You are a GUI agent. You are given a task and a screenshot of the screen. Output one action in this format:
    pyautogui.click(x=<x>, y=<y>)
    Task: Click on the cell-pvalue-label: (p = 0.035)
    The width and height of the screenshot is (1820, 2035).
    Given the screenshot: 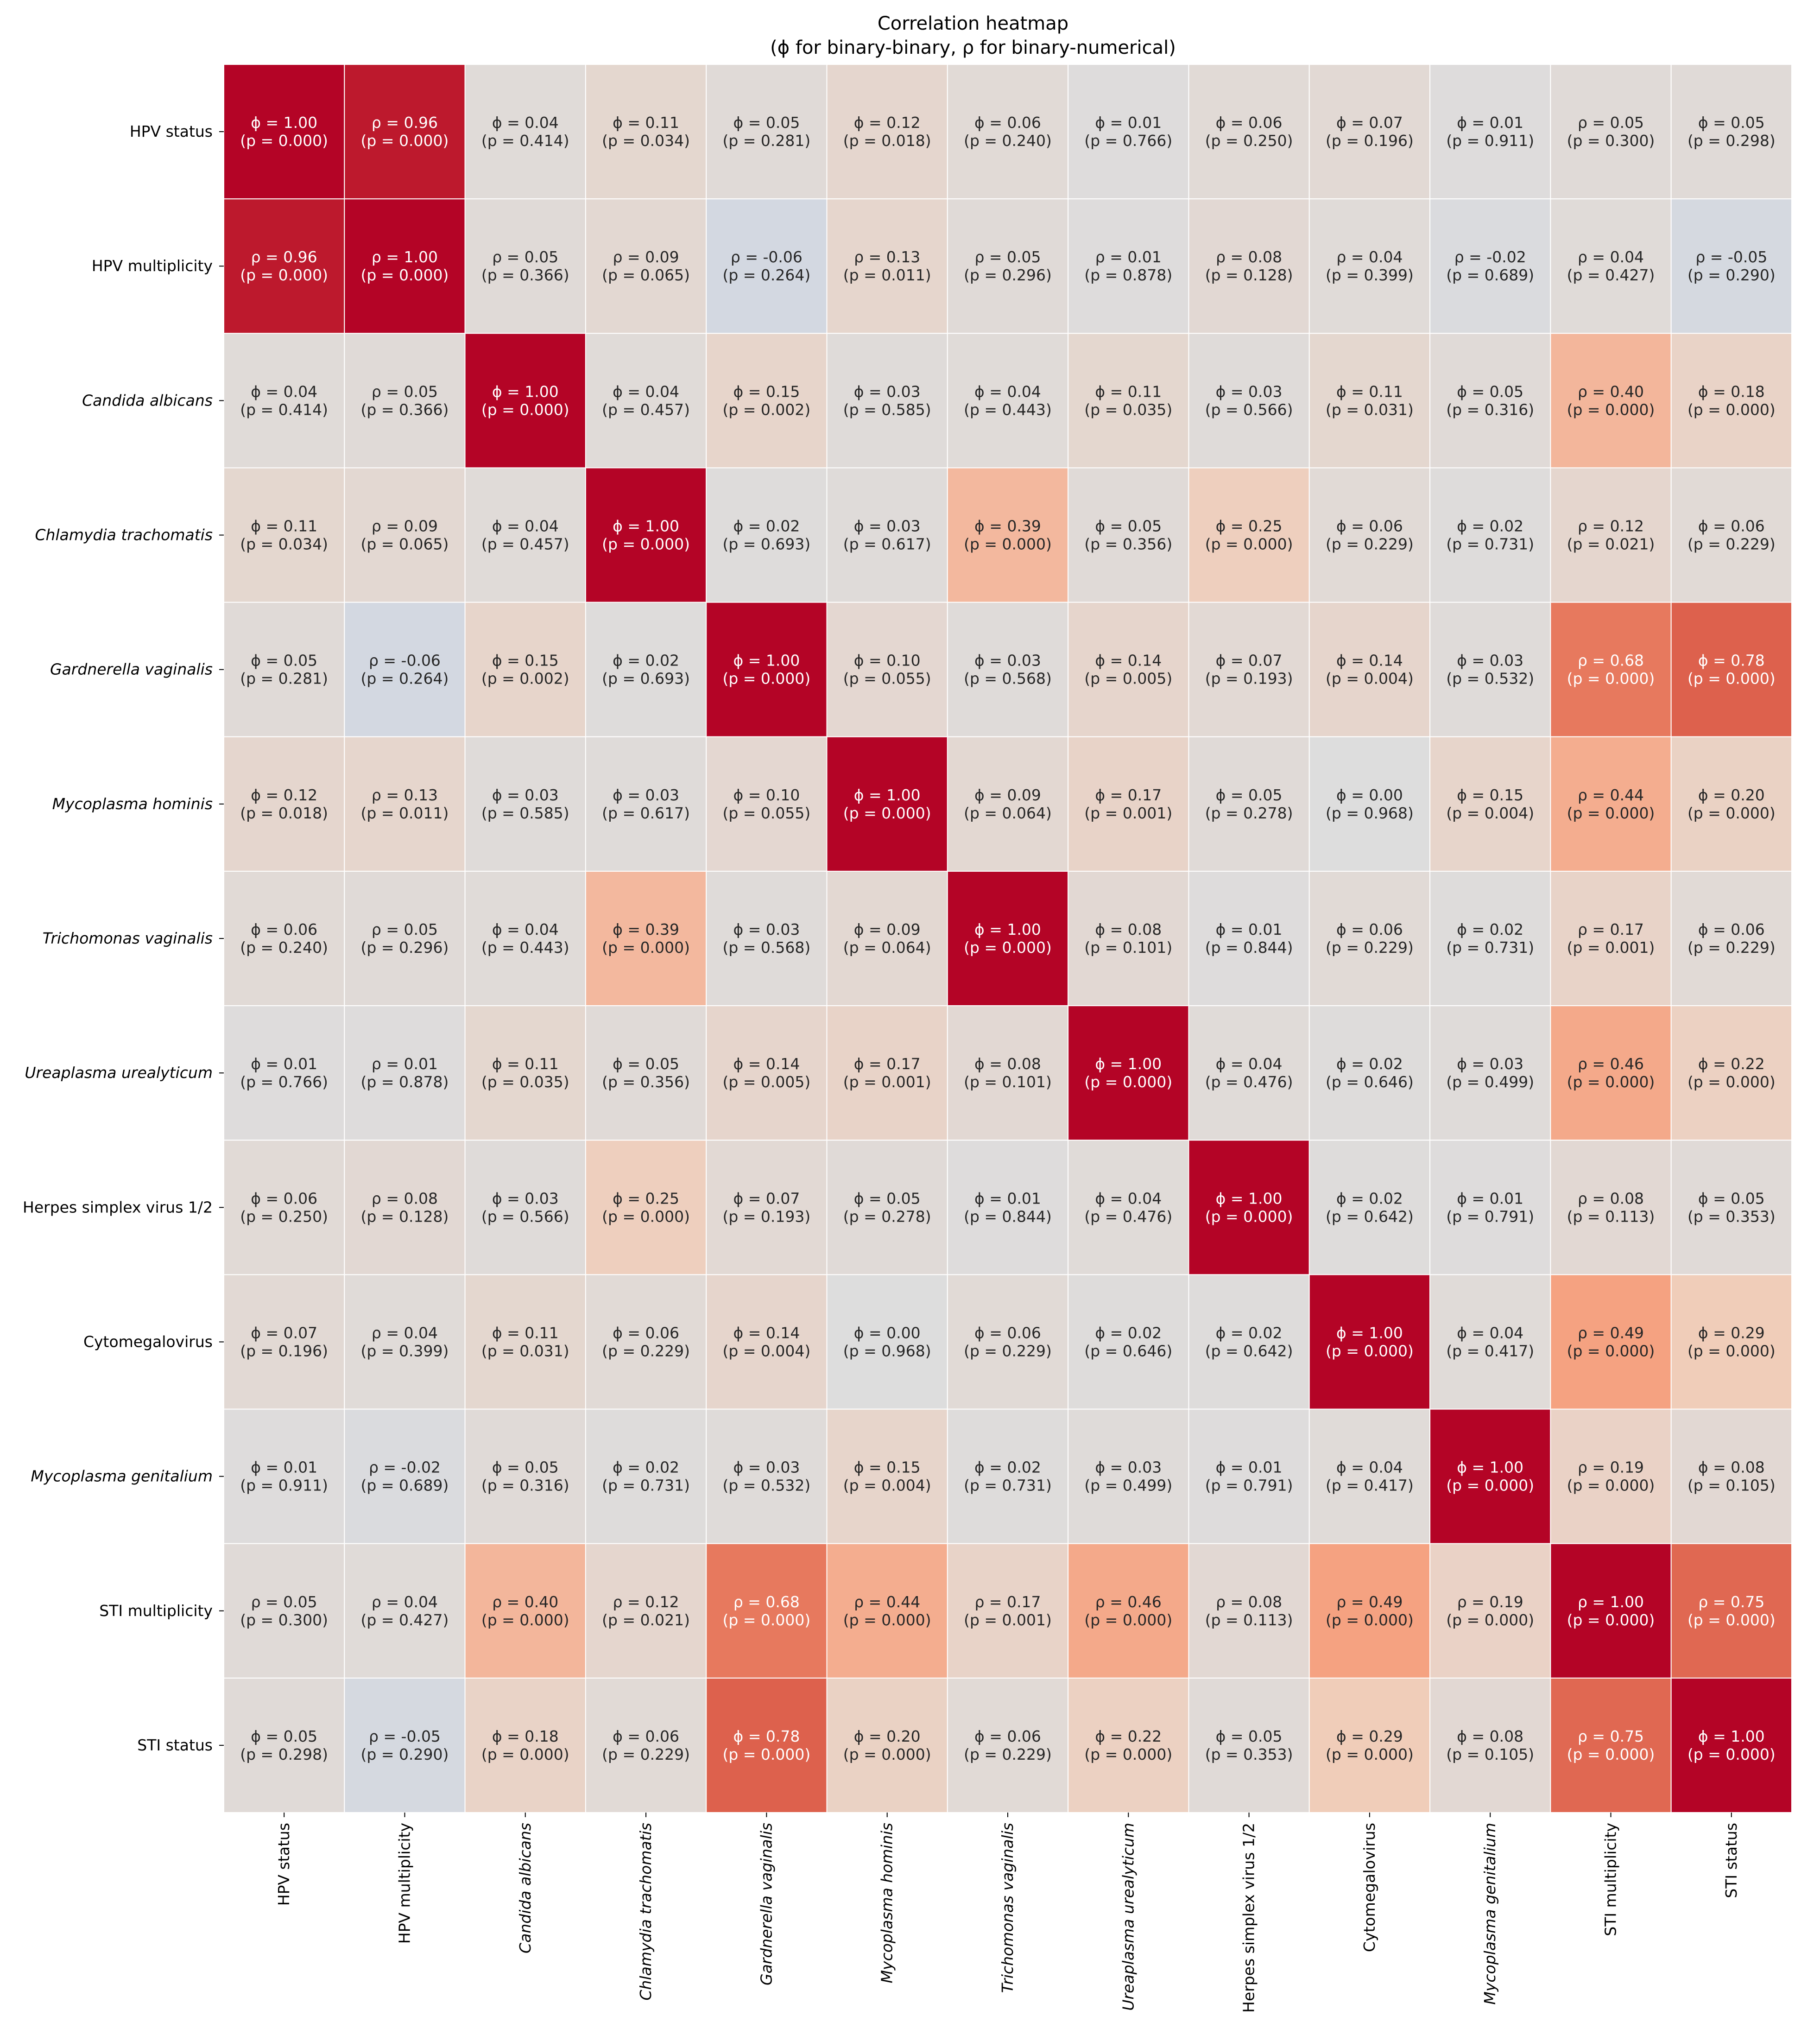 What is the action you would take?
    pyautogui.click(x=525, y=1082)
    